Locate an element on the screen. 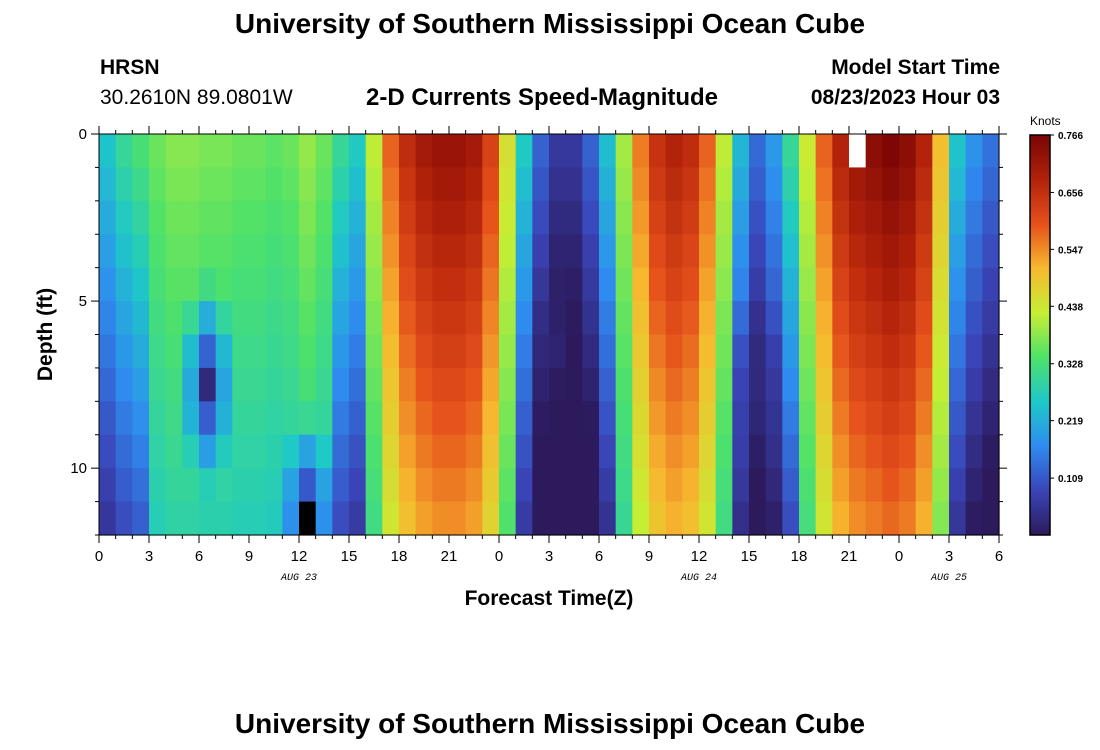 The width and height of the screenshot is (1100, 750). x-tick-label: 6 is located at coordinates (999, 556).